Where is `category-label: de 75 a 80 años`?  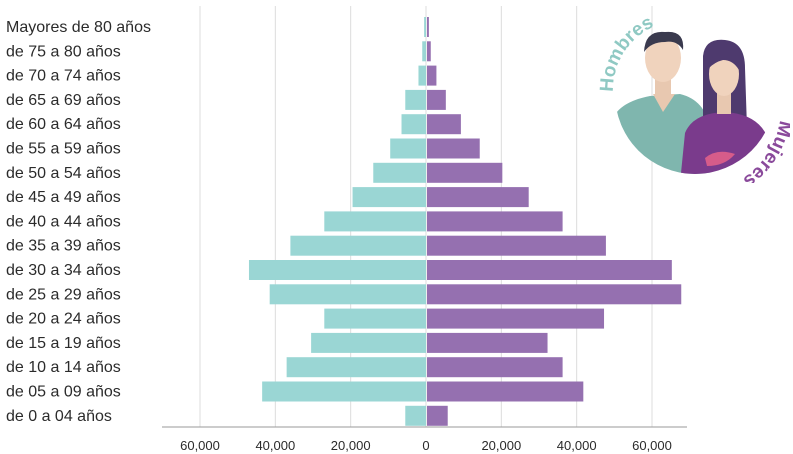 category-label: de 75 a 80 años is located at coordinates (63, 51).